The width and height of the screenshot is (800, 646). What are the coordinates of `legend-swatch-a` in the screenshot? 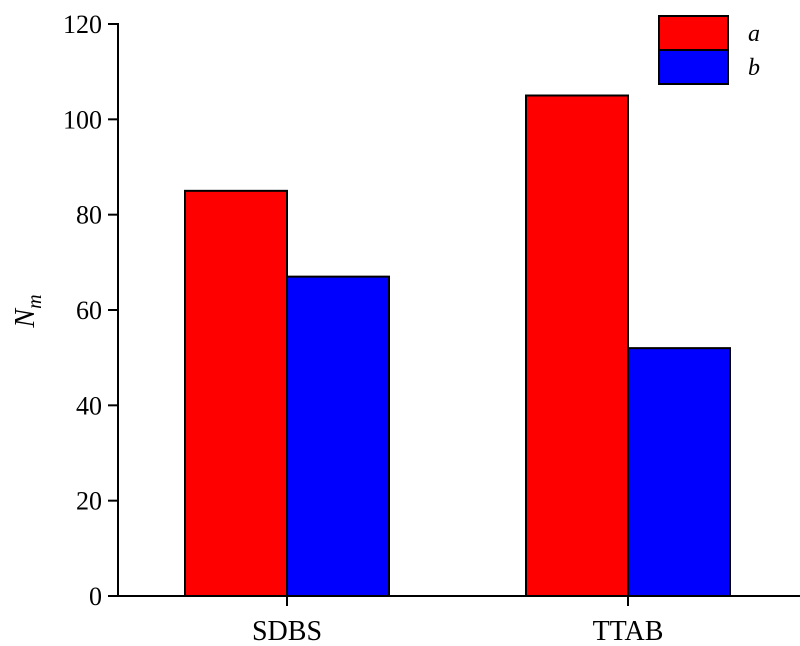 It's located at (693, 33).